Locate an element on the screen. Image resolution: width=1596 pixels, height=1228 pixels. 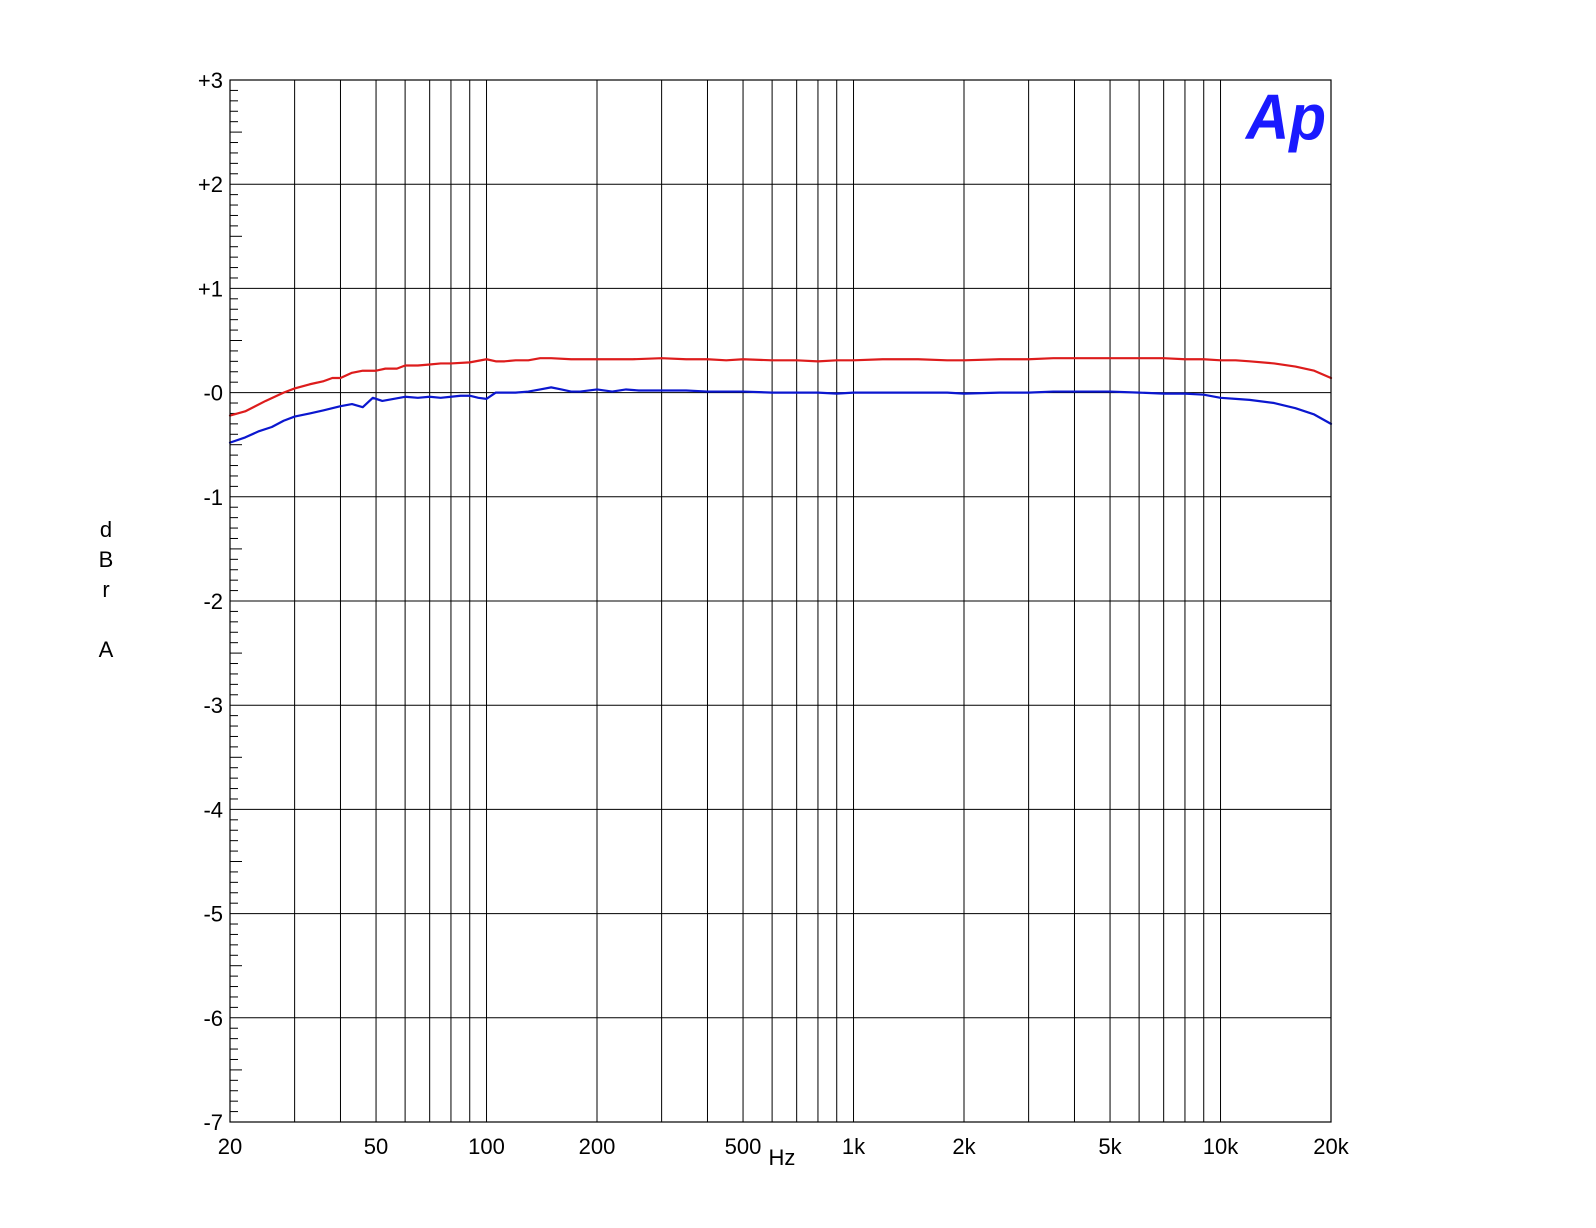
y-tick-label: +2 is located at coordinates (210, 184).